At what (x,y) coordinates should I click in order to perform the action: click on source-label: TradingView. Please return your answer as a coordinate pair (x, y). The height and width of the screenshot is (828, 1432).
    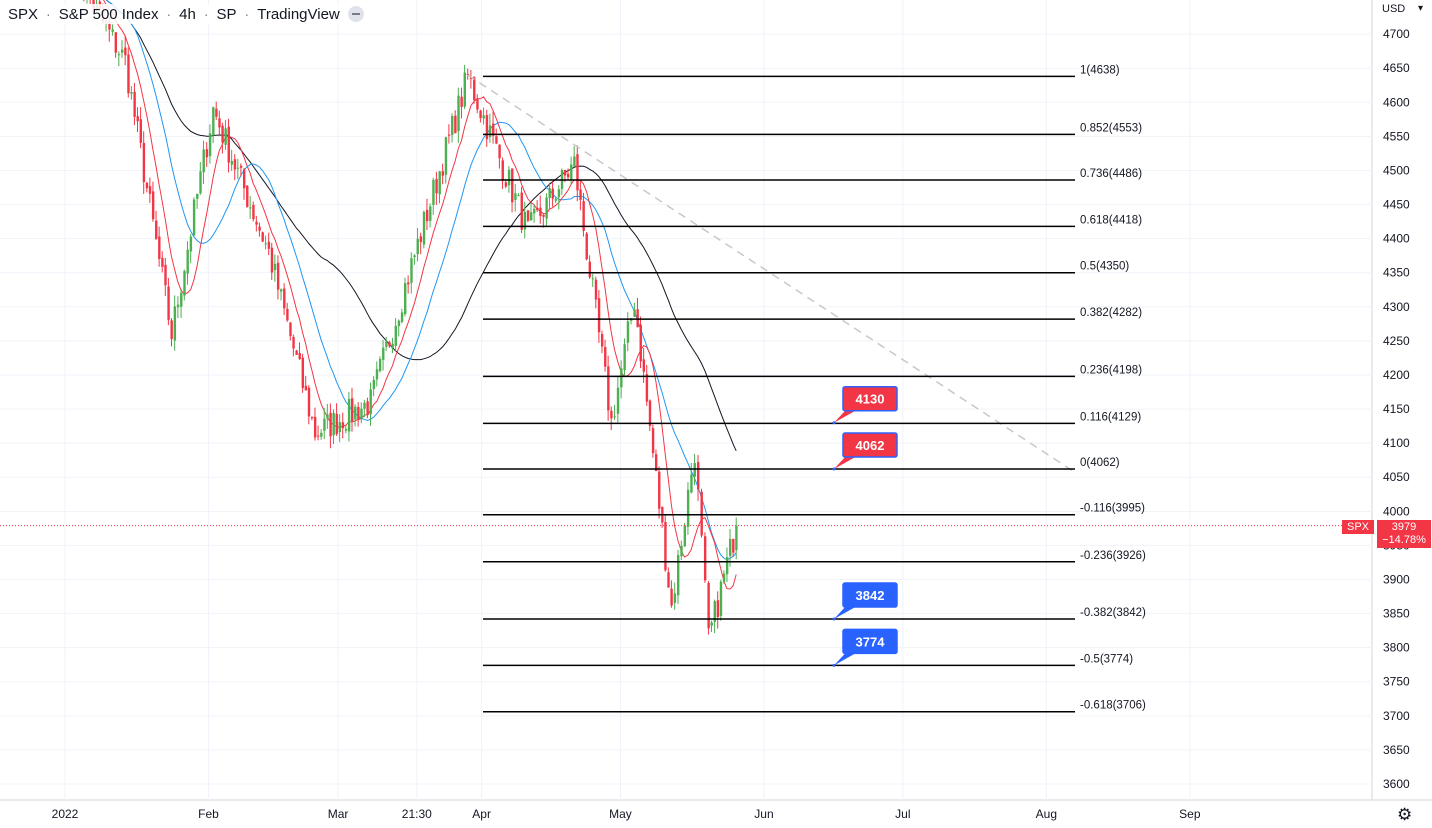
    Looking at the image, I should click on (298, 14).